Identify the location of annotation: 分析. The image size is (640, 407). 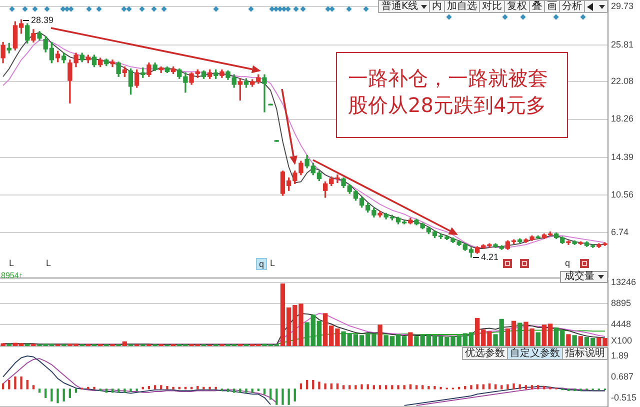
(572, 6).